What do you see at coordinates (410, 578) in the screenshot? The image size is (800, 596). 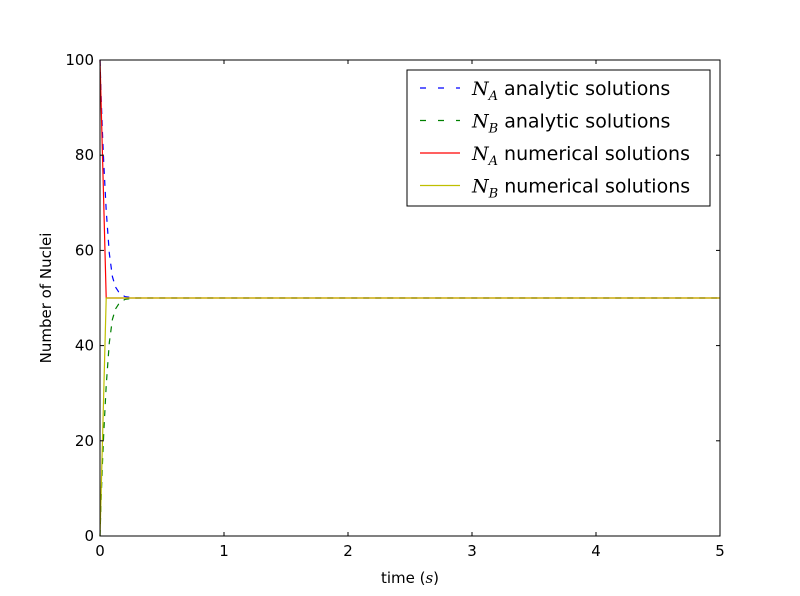 I see `x-axis-label: time (s)` at bounding box center [410, 578].